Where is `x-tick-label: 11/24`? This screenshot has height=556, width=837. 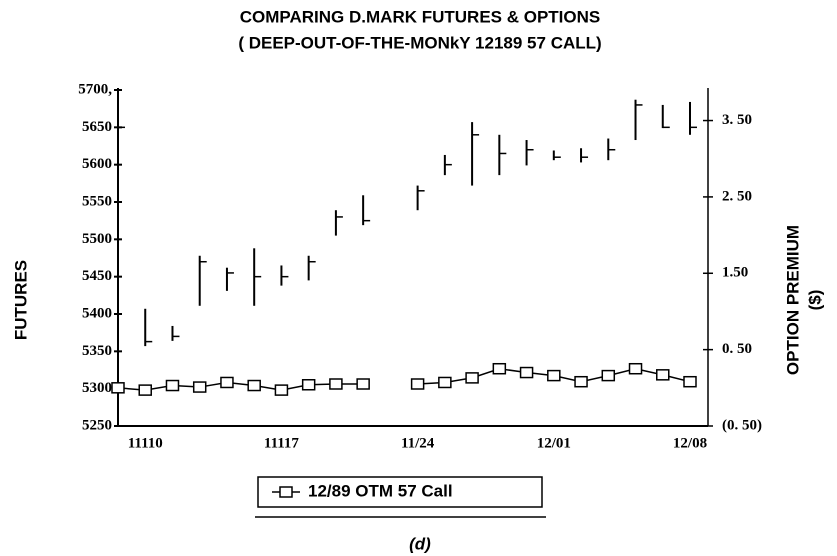 x-tick-label: 11/24 is located at coordinates (418, 443).